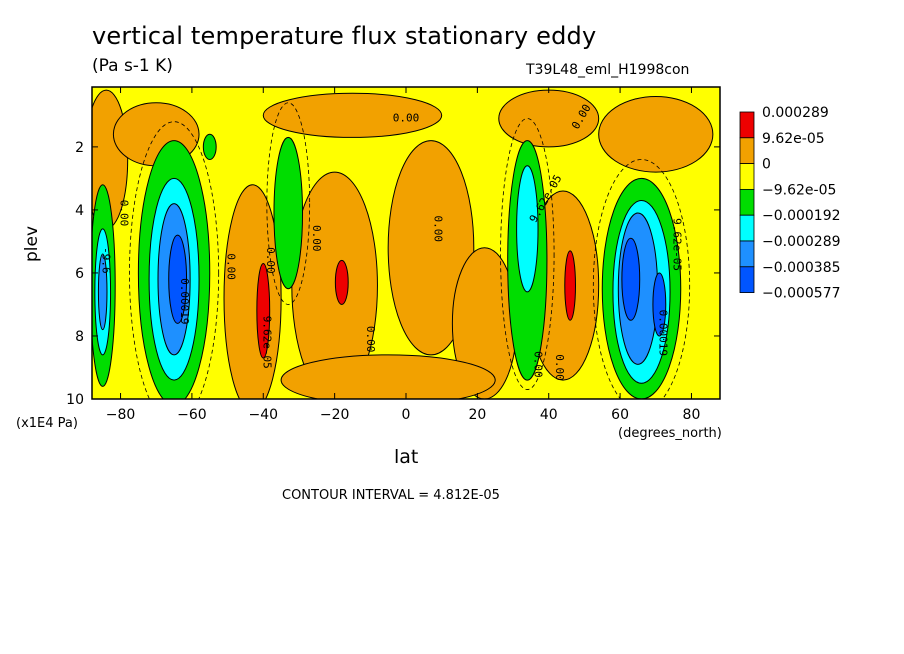  I want to click on contour-label: -9.6, so click(106, 260).